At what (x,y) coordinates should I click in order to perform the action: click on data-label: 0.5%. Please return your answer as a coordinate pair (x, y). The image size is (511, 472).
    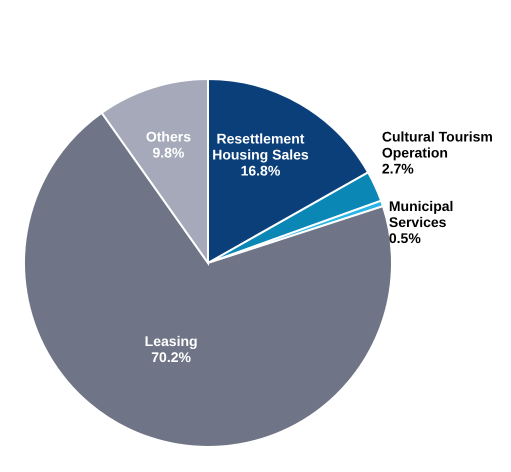
    Looking at the image, I should click on (405, 238).